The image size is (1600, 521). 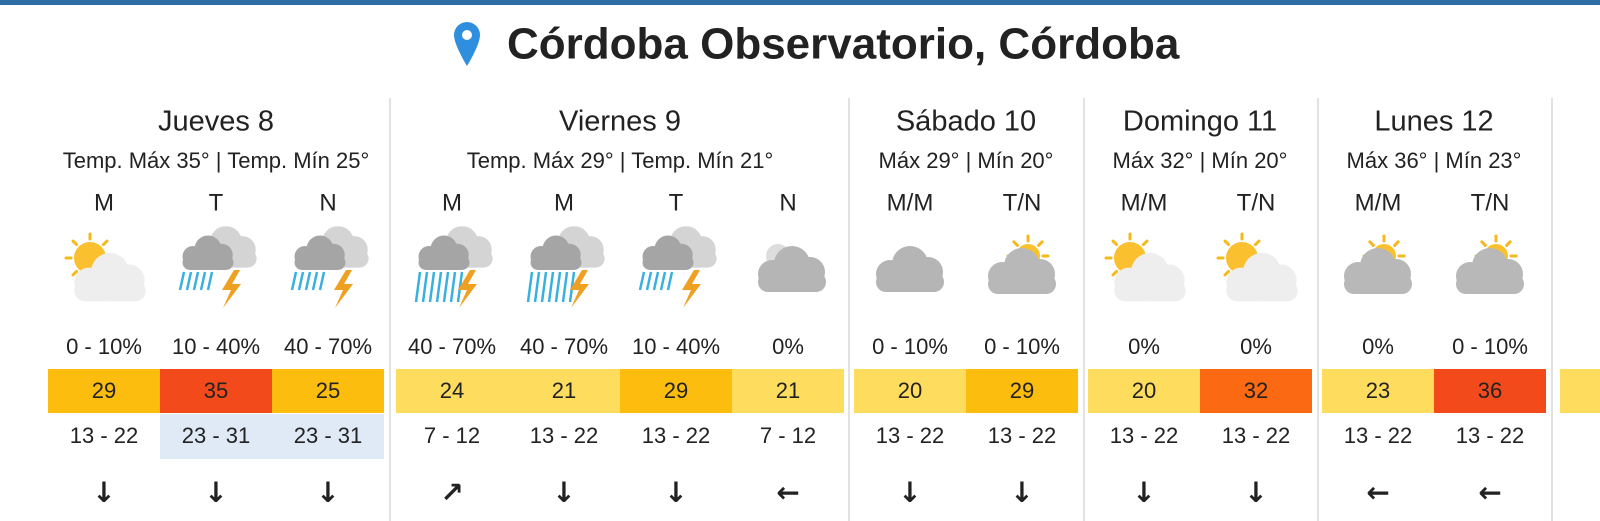 What do you see at coordinates (216, 390) in the screenshot?
I see `temperature: 35` at bounding box center [216, 390].